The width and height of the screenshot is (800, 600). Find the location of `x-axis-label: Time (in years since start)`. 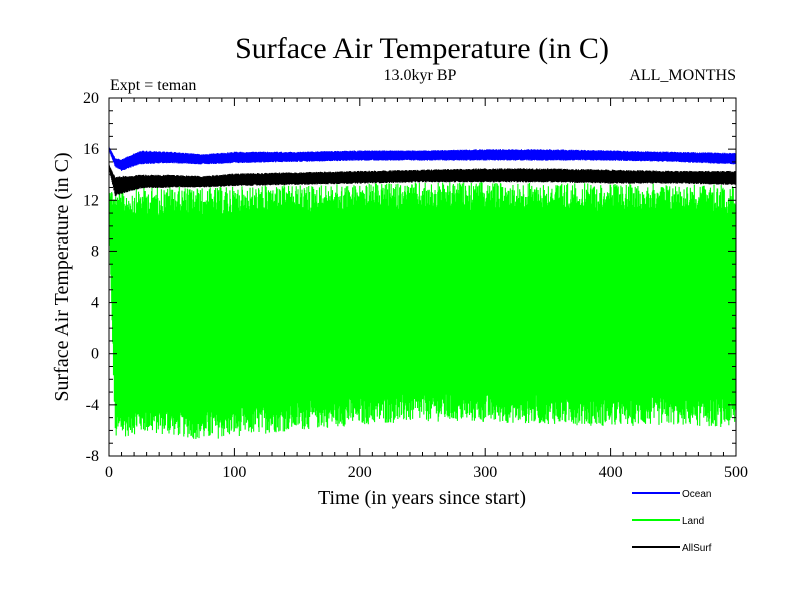

x-axis-label: Time (in years since start) is located at coordinates (422, 498).